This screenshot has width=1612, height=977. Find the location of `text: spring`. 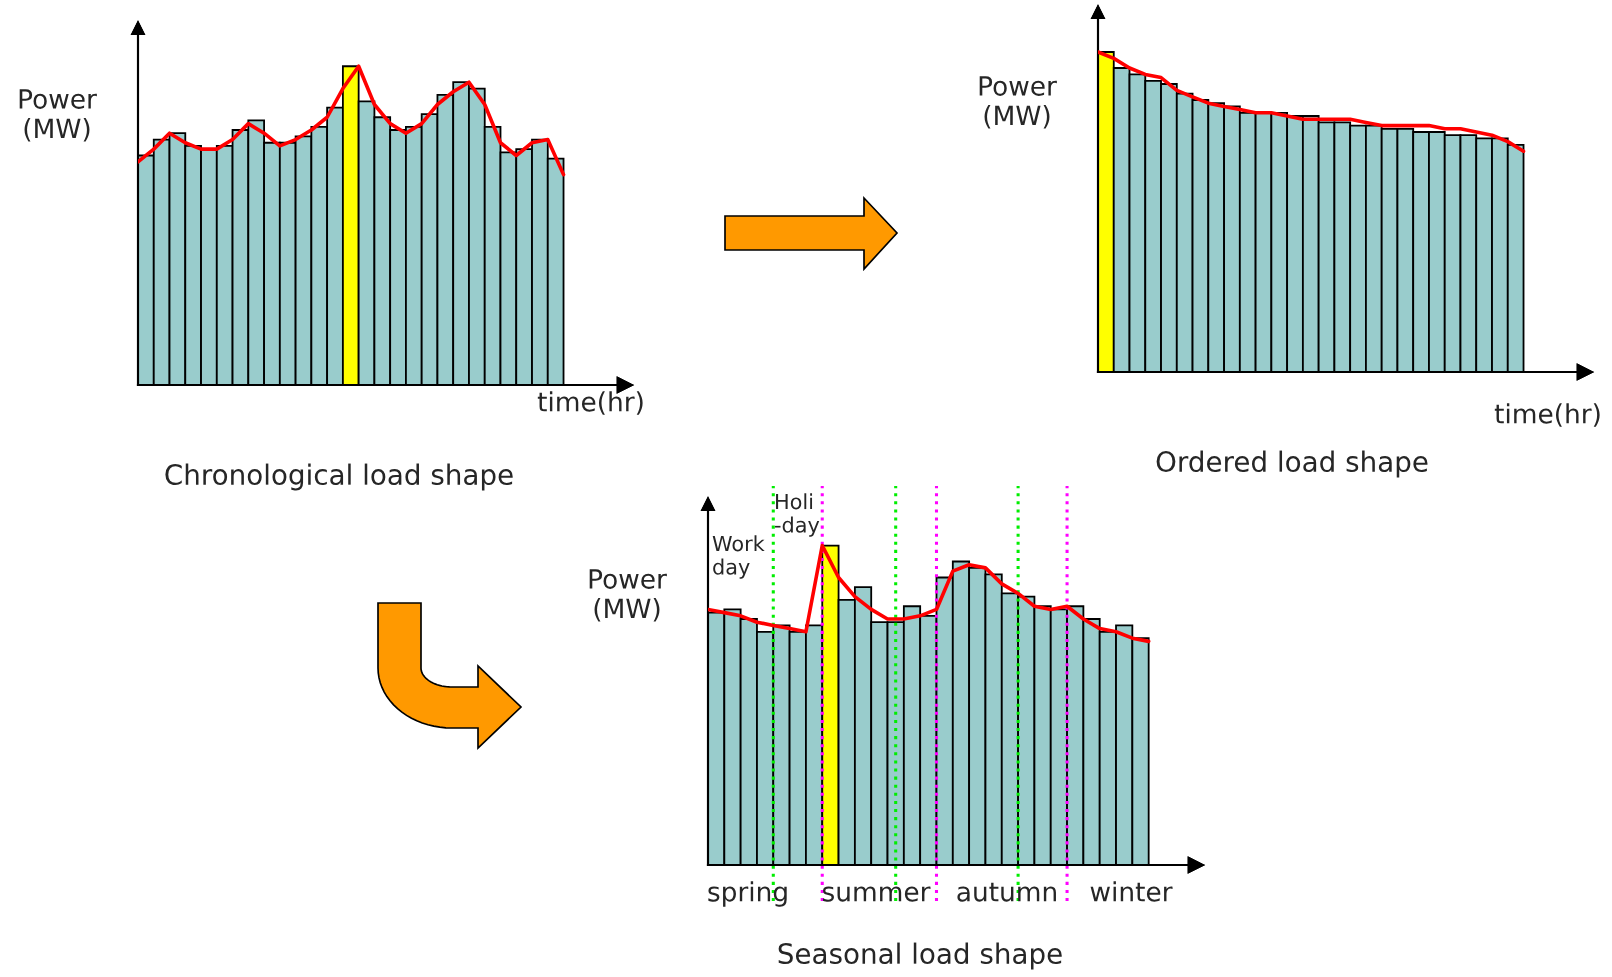

text: spring is located at coordinates (747, 894).